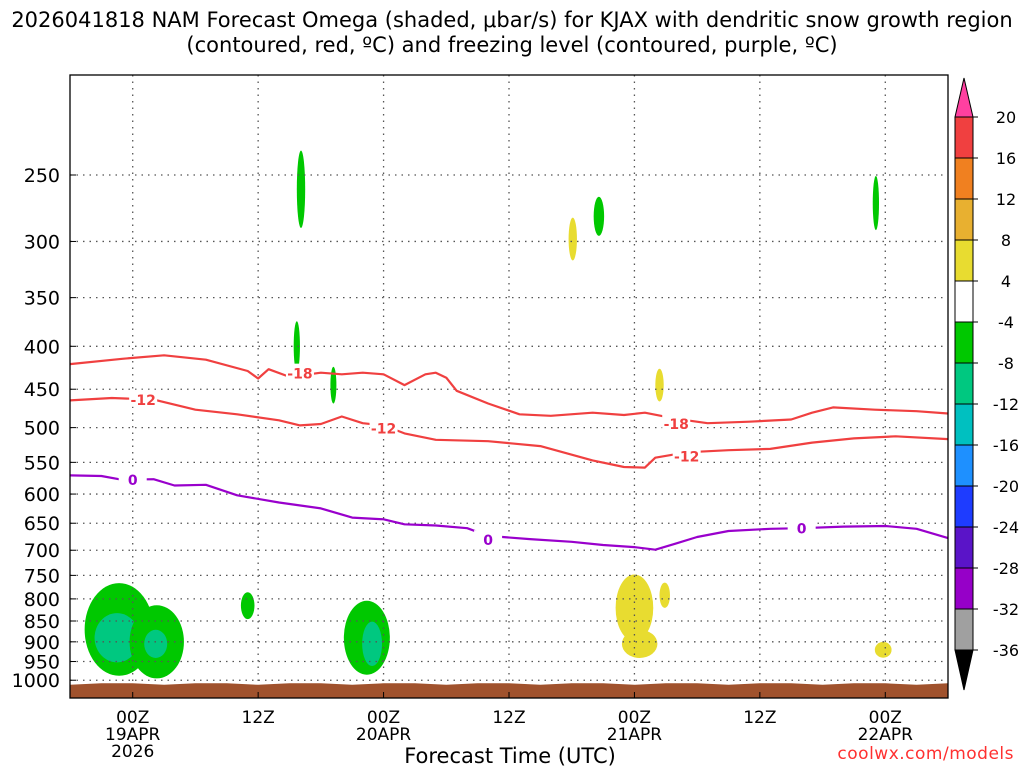  I want to click on x-tick-date: 20APR, so click(384, 735).